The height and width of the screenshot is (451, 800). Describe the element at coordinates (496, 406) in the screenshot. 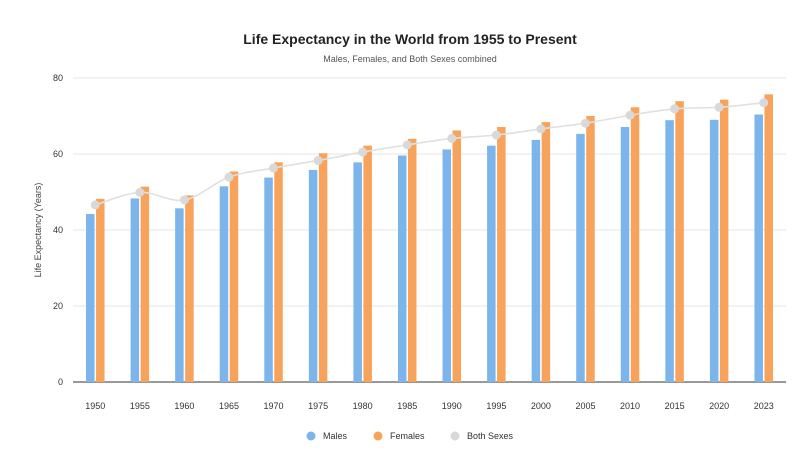

I see `x-tick-label: 1995` at that location.